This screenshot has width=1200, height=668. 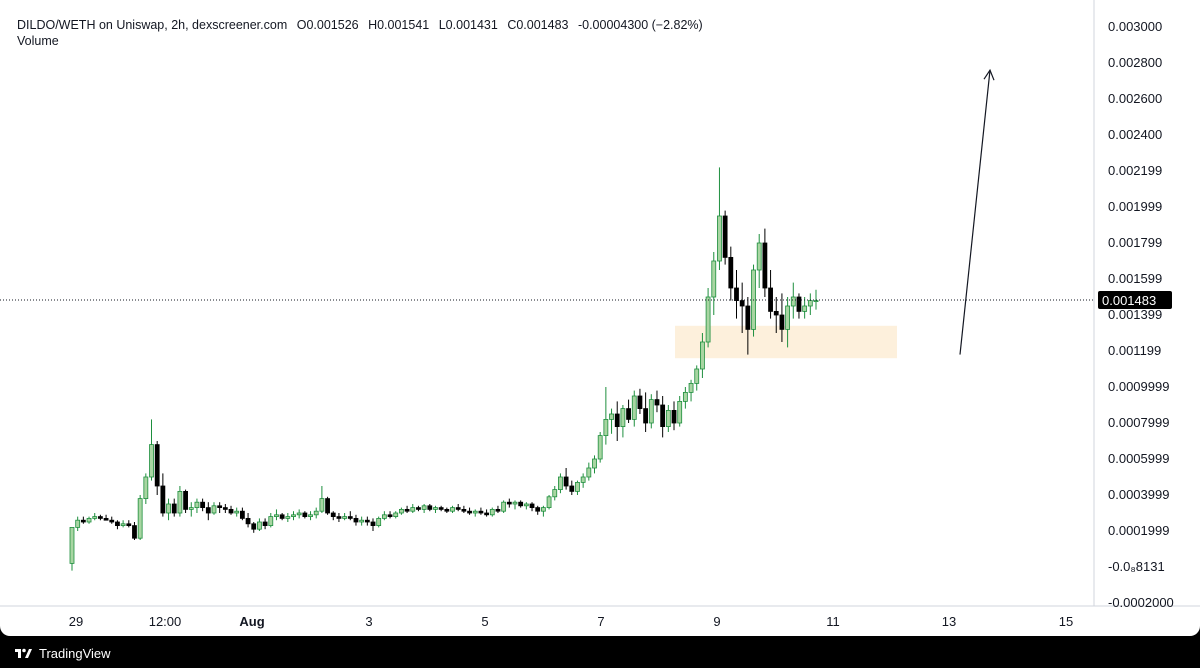 I want to click on x-tick-label: Aug, so click(x=251, y=621).